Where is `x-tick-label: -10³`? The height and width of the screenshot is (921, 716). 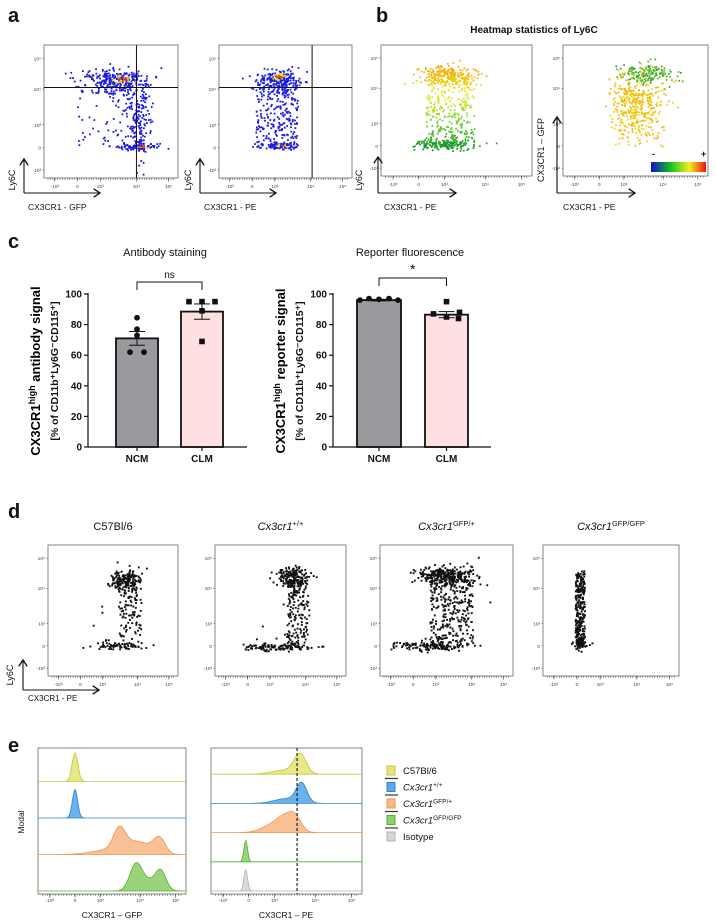 x-tick-label: -10³ is located at coordinates (225, 685).